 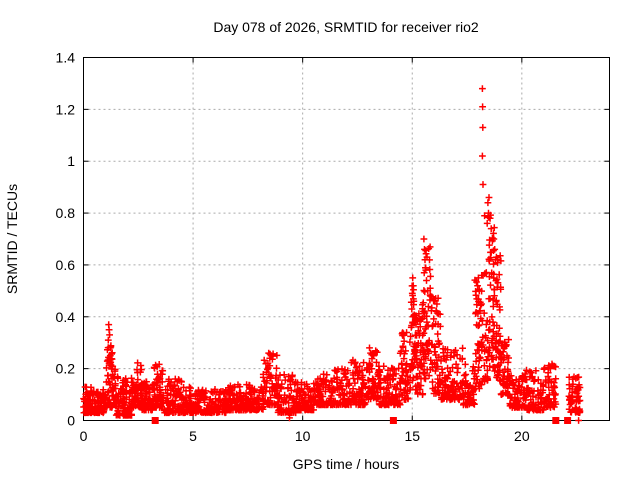 I want to click on x-tick-label: 0, so click(x=84, y=436).